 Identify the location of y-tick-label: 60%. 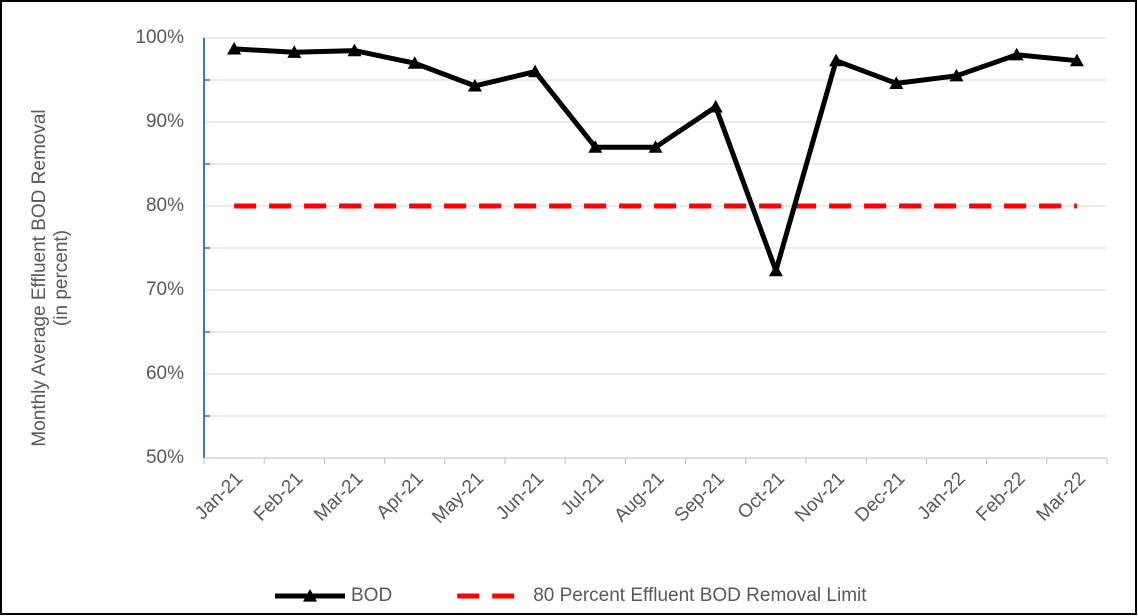
(165, 373).